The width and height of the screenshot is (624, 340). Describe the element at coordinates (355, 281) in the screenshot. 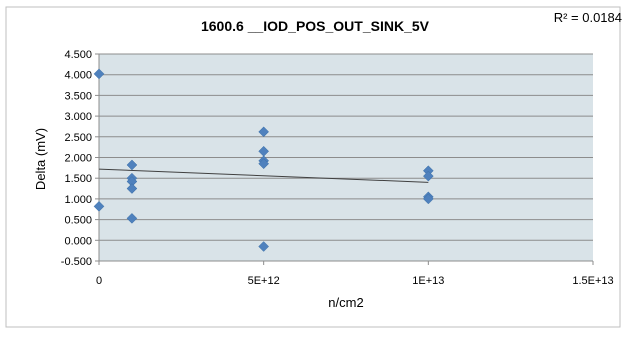

I see `x-tick-labels: 0 5E+12 1E+13 1.5E+13` at that location.